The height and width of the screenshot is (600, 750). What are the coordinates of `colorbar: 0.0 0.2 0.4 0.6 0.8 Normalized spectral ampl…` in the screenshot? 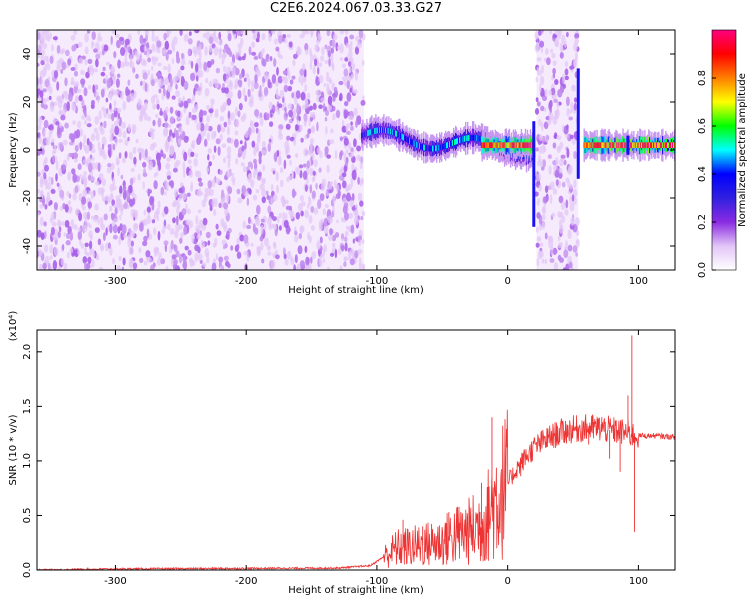 It's located at (722, 153).